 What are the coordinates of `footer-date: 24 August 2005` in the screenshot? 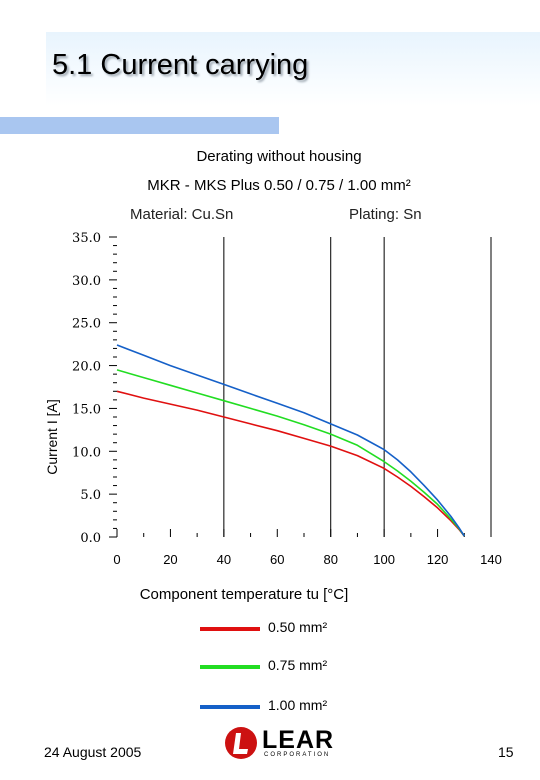 It's located at (93, 752).